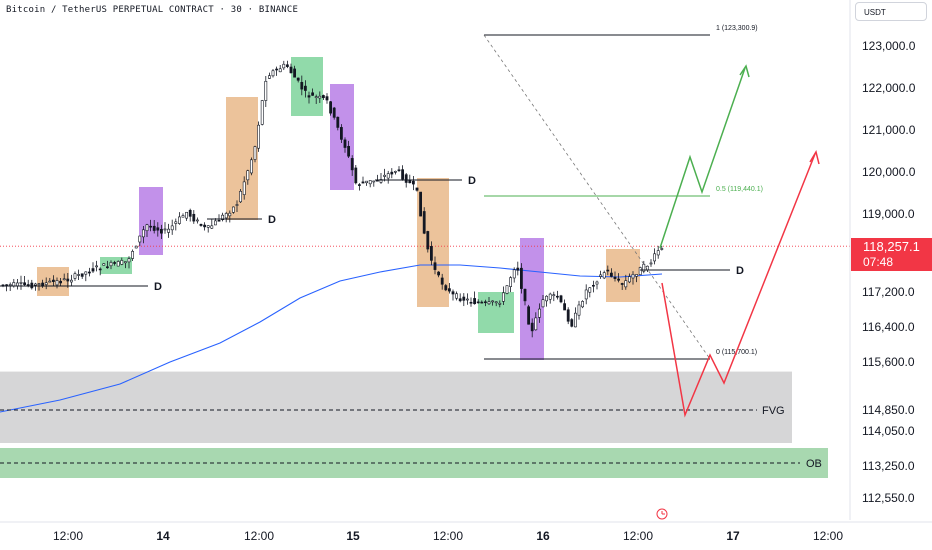 Image resolution: width=932 pixels, height=550 pixels. I want to click on y-tick-label: 122,000.0, so click(889, 88).